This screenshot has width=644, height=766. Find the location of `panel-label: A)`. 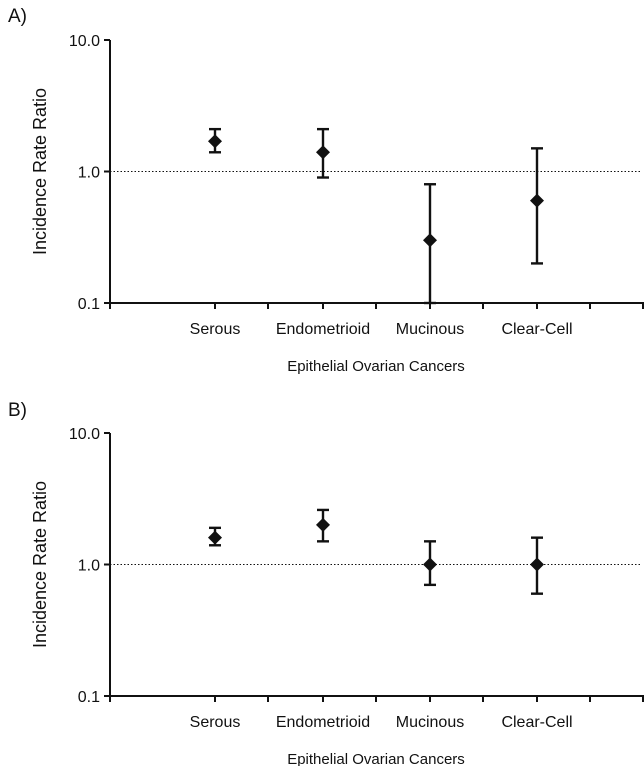

panel-label: A) is located at coordinates (17, 16).